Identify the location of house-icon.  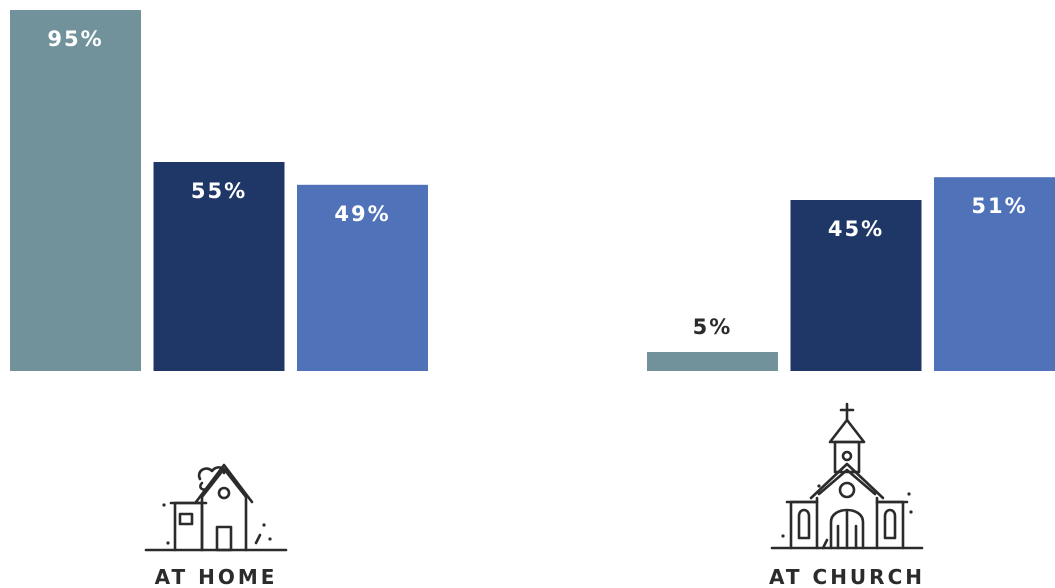
(216, 507).